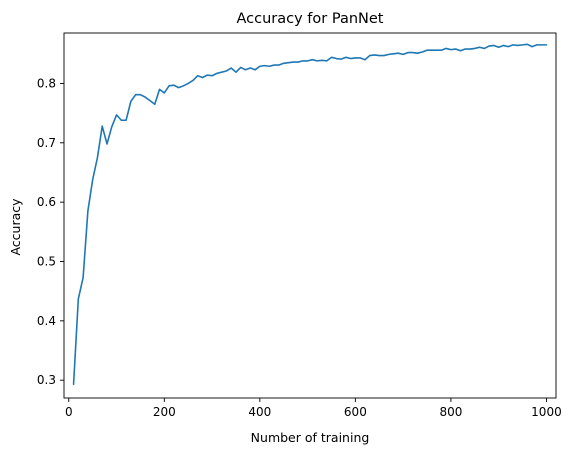 This screenshot has height=455, width=570. I want to click on chart-title: Accuracy for PanNet, so click(310, 19).